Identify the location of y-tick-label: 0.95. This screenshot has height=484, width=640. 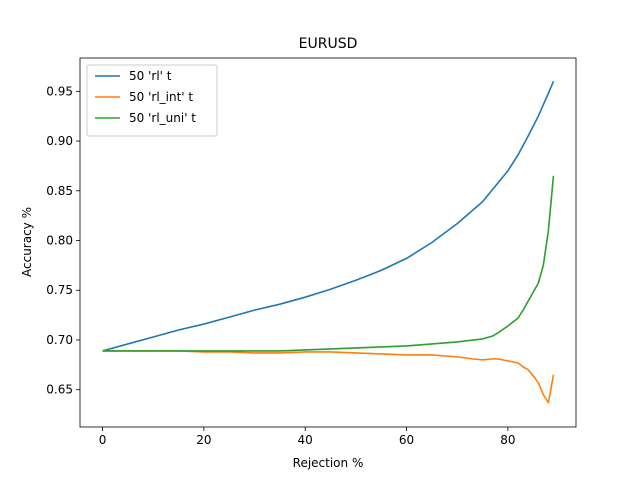
(59, 91).